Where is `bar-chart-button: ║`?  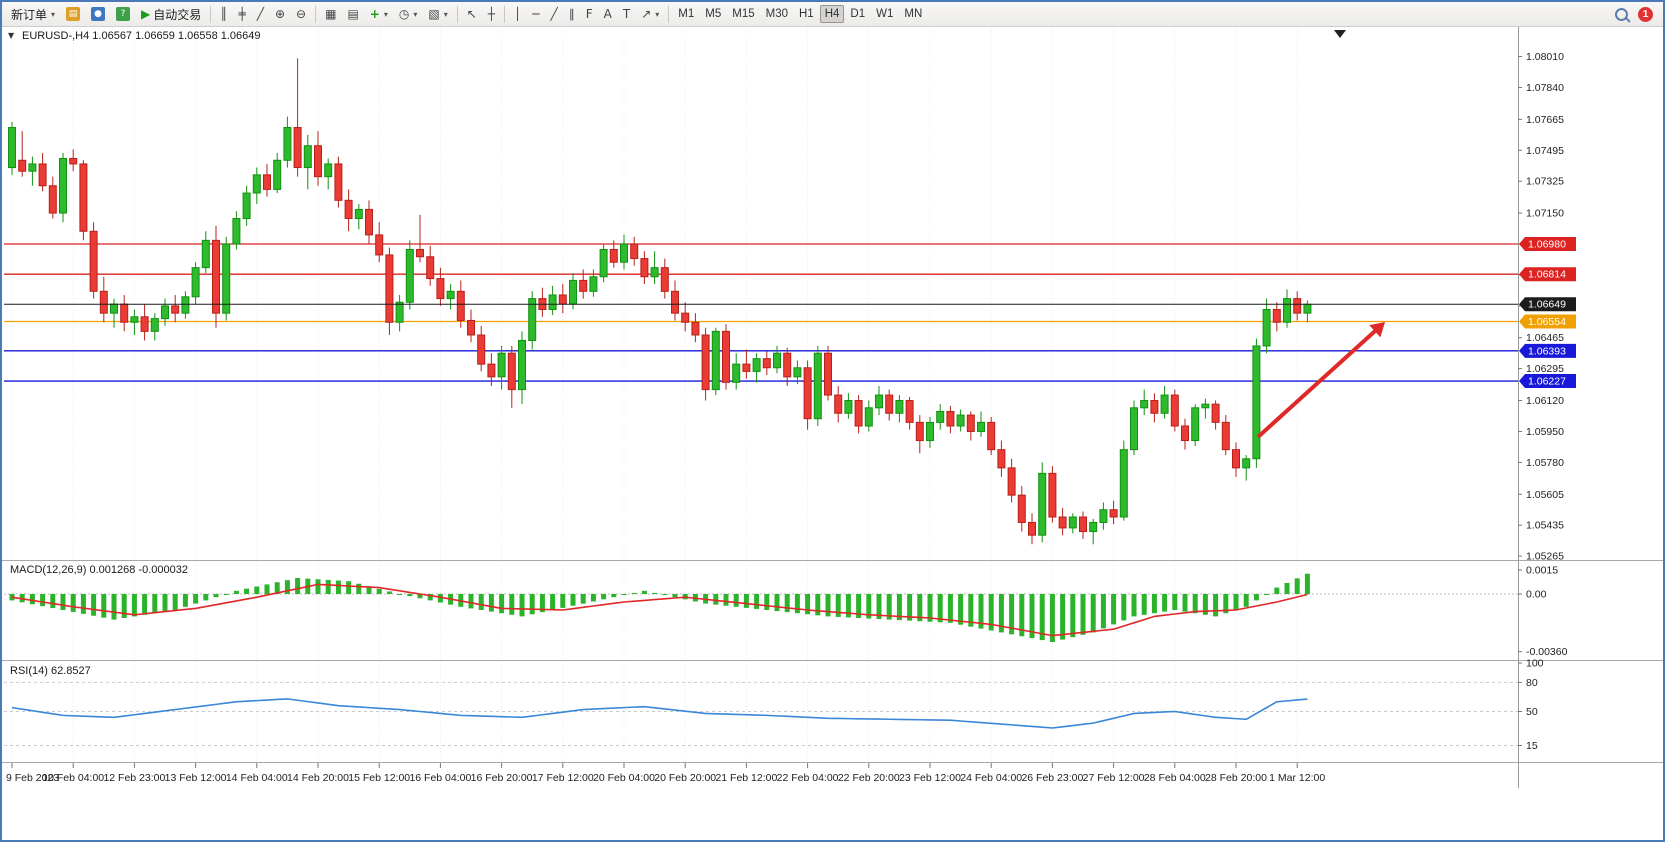 bar-chart-button: ║ is located at coordinates (223, 14).